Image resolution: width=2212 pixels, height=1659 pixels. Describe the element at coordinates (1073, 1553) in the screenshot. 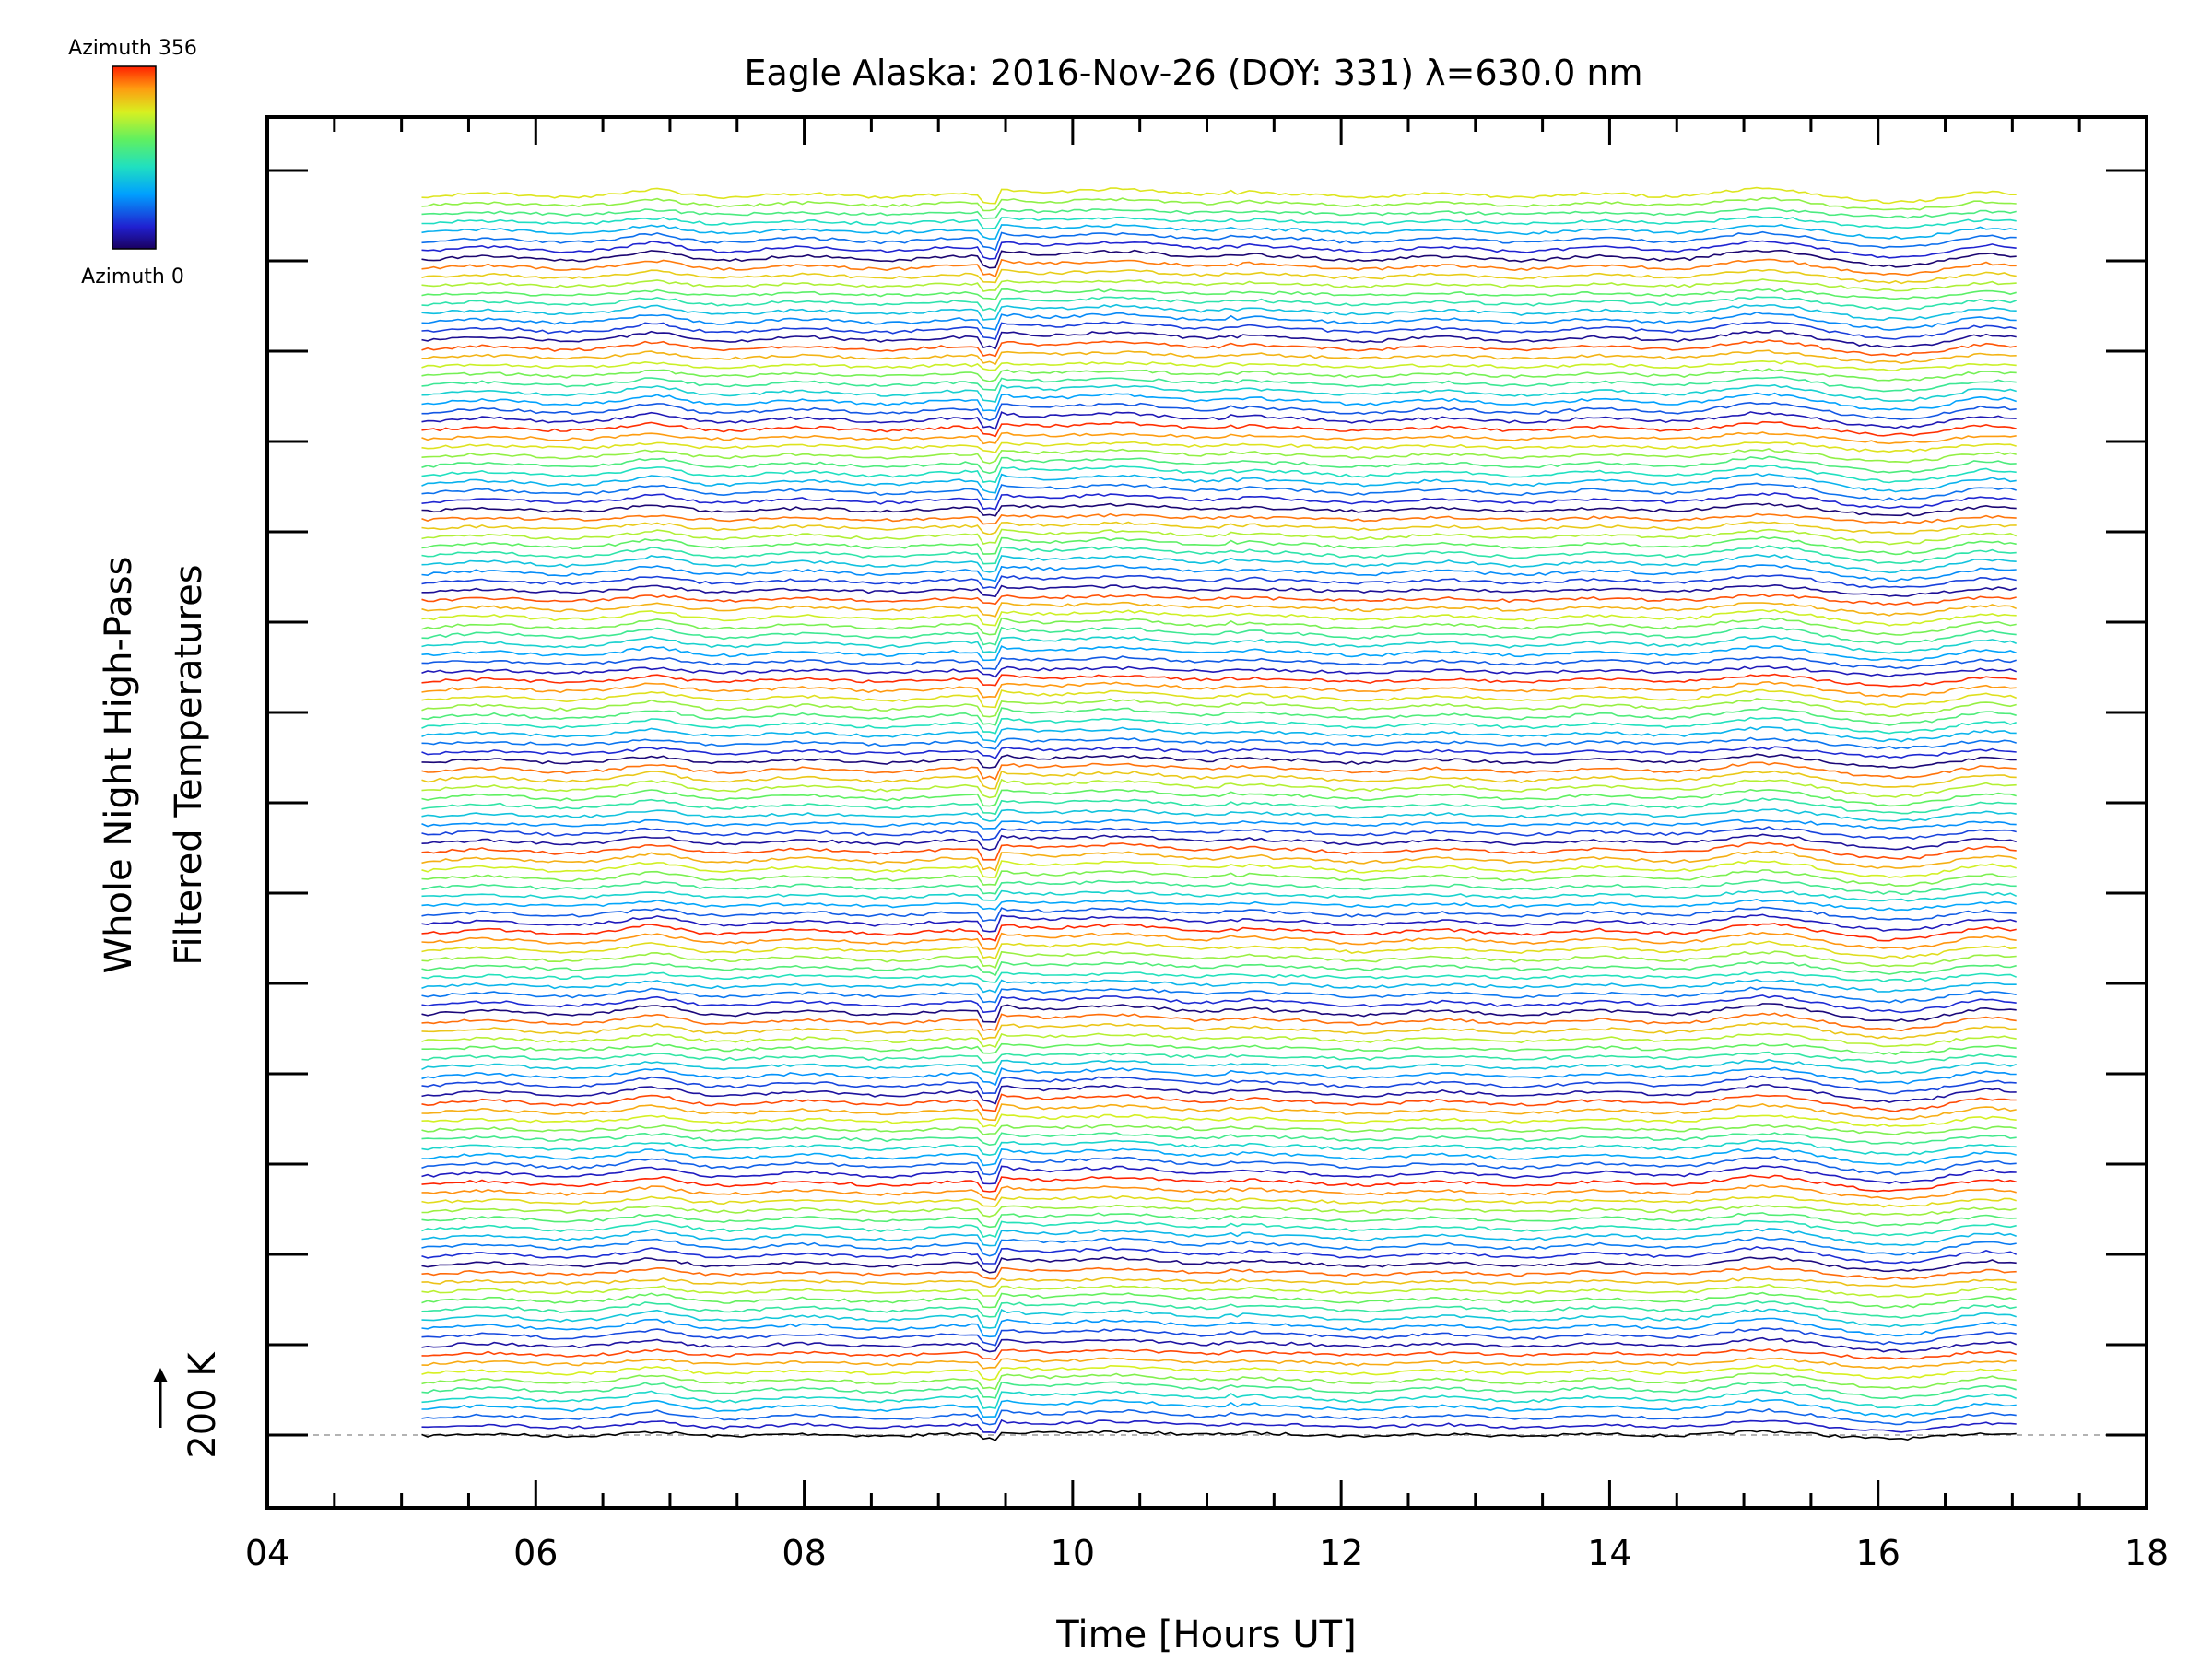

I see `x-tick-label: 10` at that location.